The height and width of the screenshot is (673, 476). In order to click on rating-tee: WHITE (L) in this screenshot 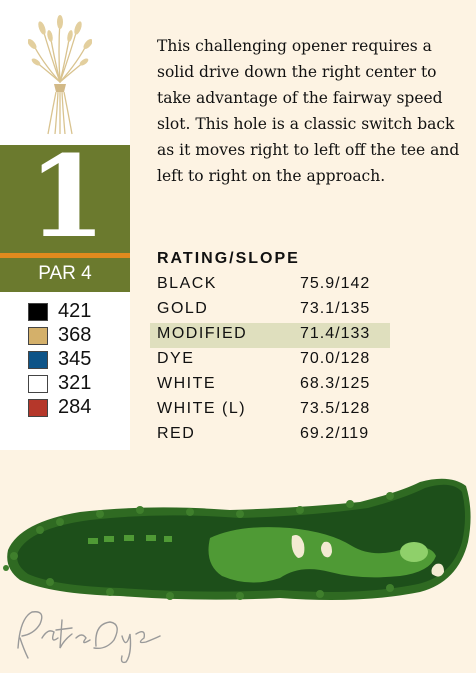, I will do `click(202, 408)`.